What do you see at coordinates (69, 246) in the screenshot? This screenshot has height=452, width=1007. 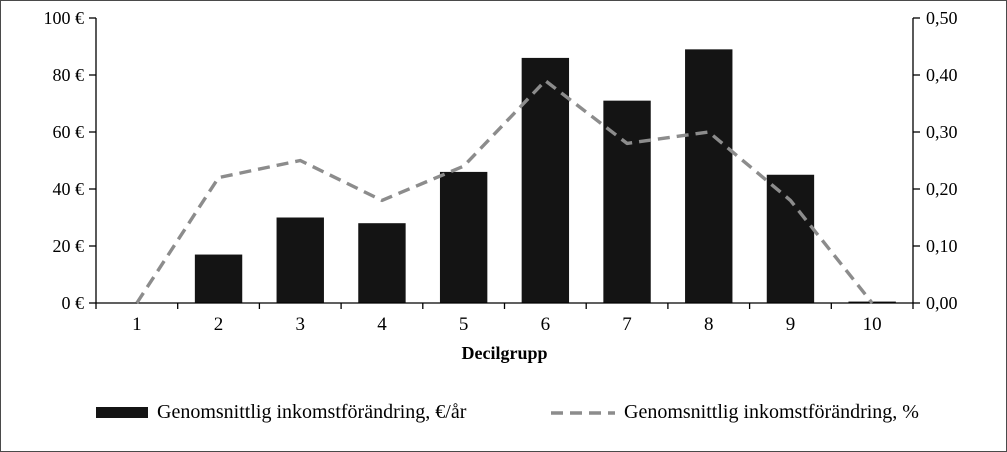 I see `left-axis-tick-label: 20 €` at bounding box center [69, 246].